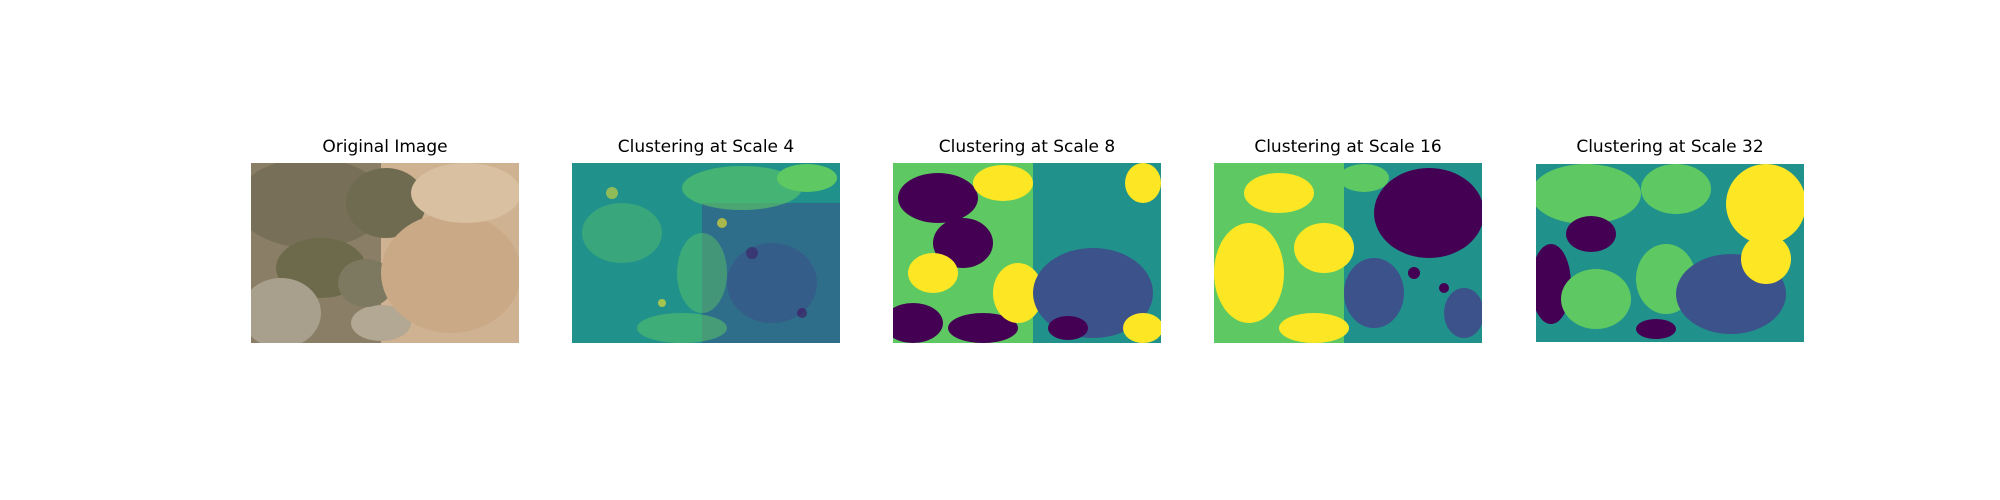  What do you see at coordinates (385, 147) in the screenshot?
I see `panel-title: Original Image` at bounding box center [385, 147].